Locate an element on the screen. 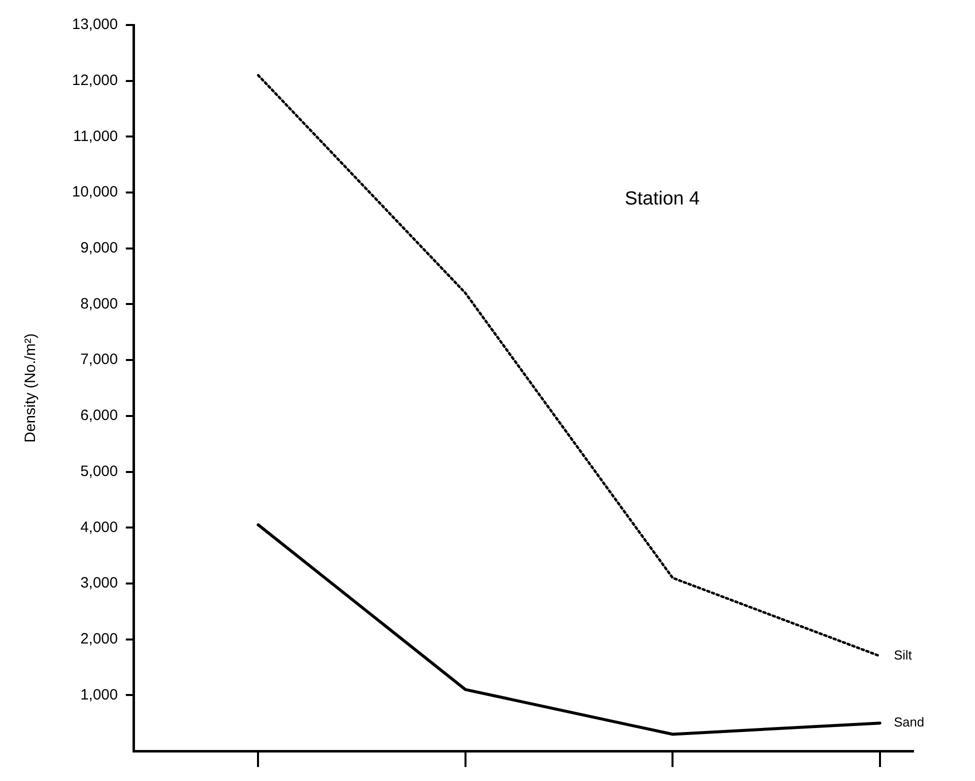 The width and height of the screenshot is (975, 781). y-tick-label: 2,000 is located at coordinates (99, 639).